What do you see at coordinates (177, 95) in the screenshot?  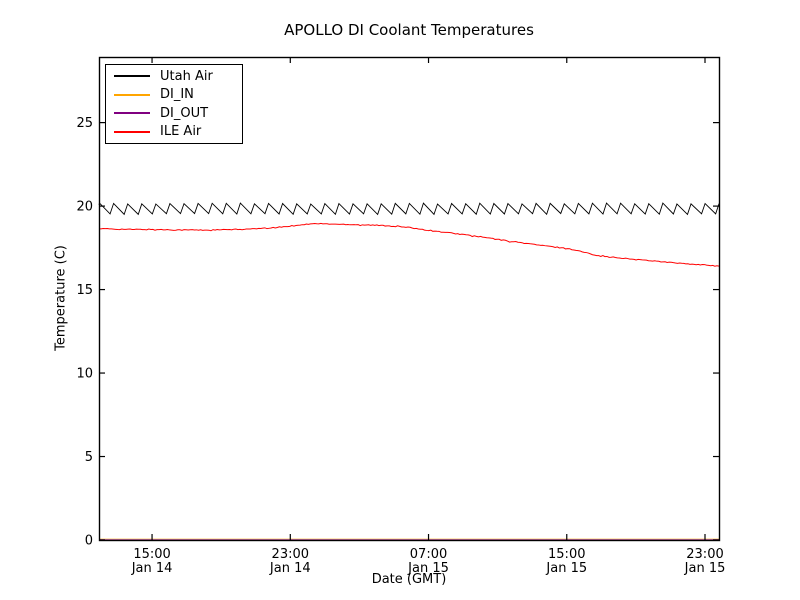 I see `legend-label: DI_IN` at bounding box center [177, 95].